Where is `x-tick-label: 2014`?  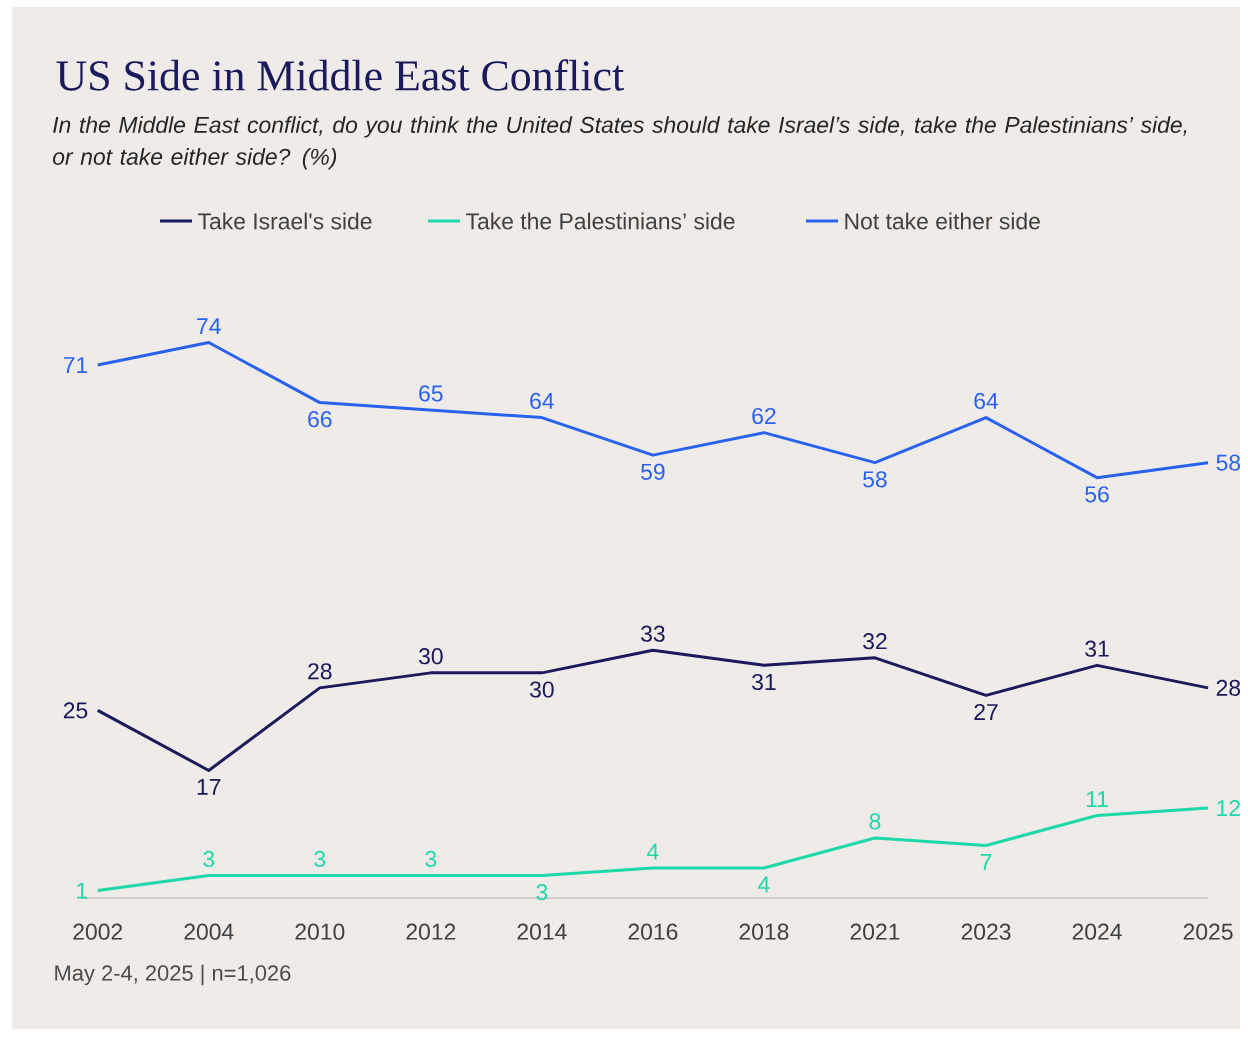 x-tick-label: 2014 is located at coordinates (542, 931).